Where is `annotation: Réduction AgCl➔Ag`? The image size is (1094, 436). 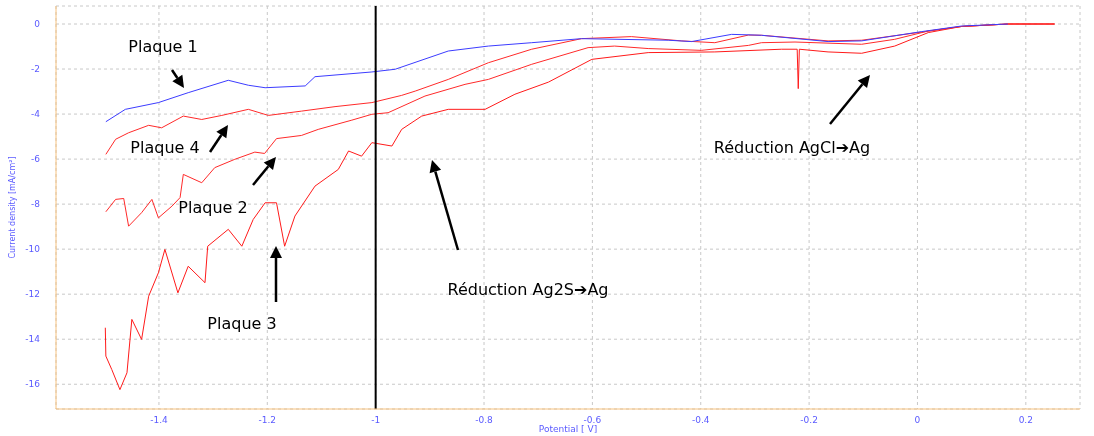 annotation: Réduction AgCl➔Ag is located at coordinates (792, 147).